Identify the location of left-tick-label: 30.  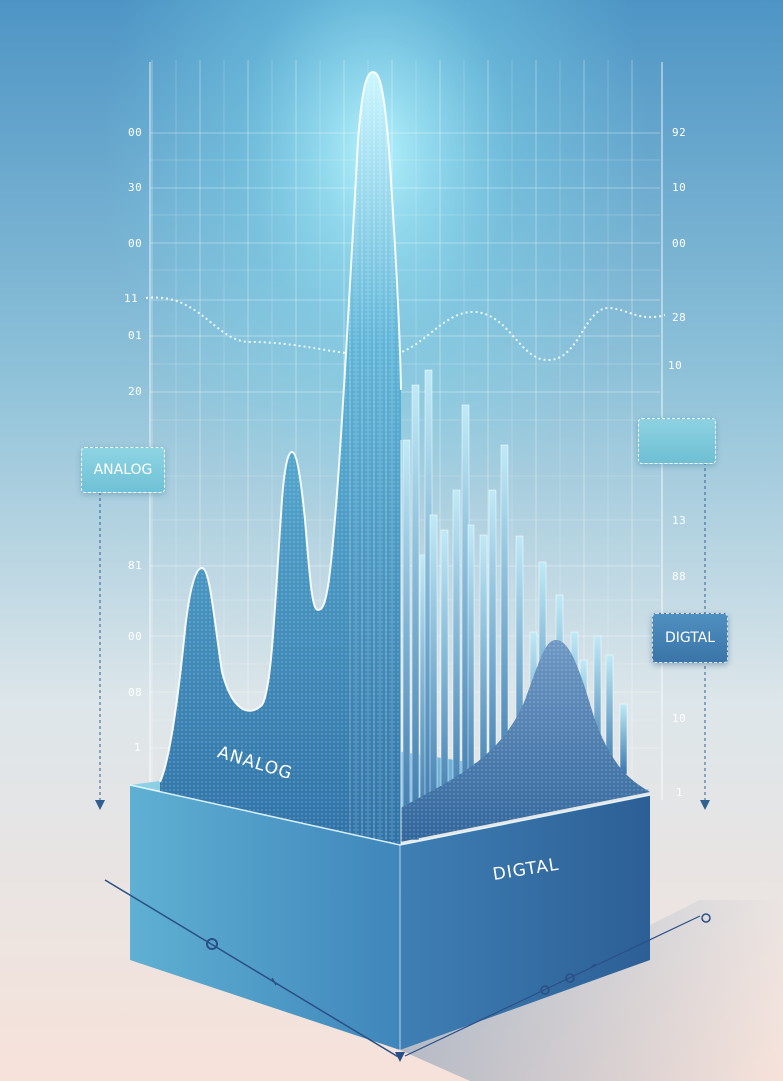
(135, 187).